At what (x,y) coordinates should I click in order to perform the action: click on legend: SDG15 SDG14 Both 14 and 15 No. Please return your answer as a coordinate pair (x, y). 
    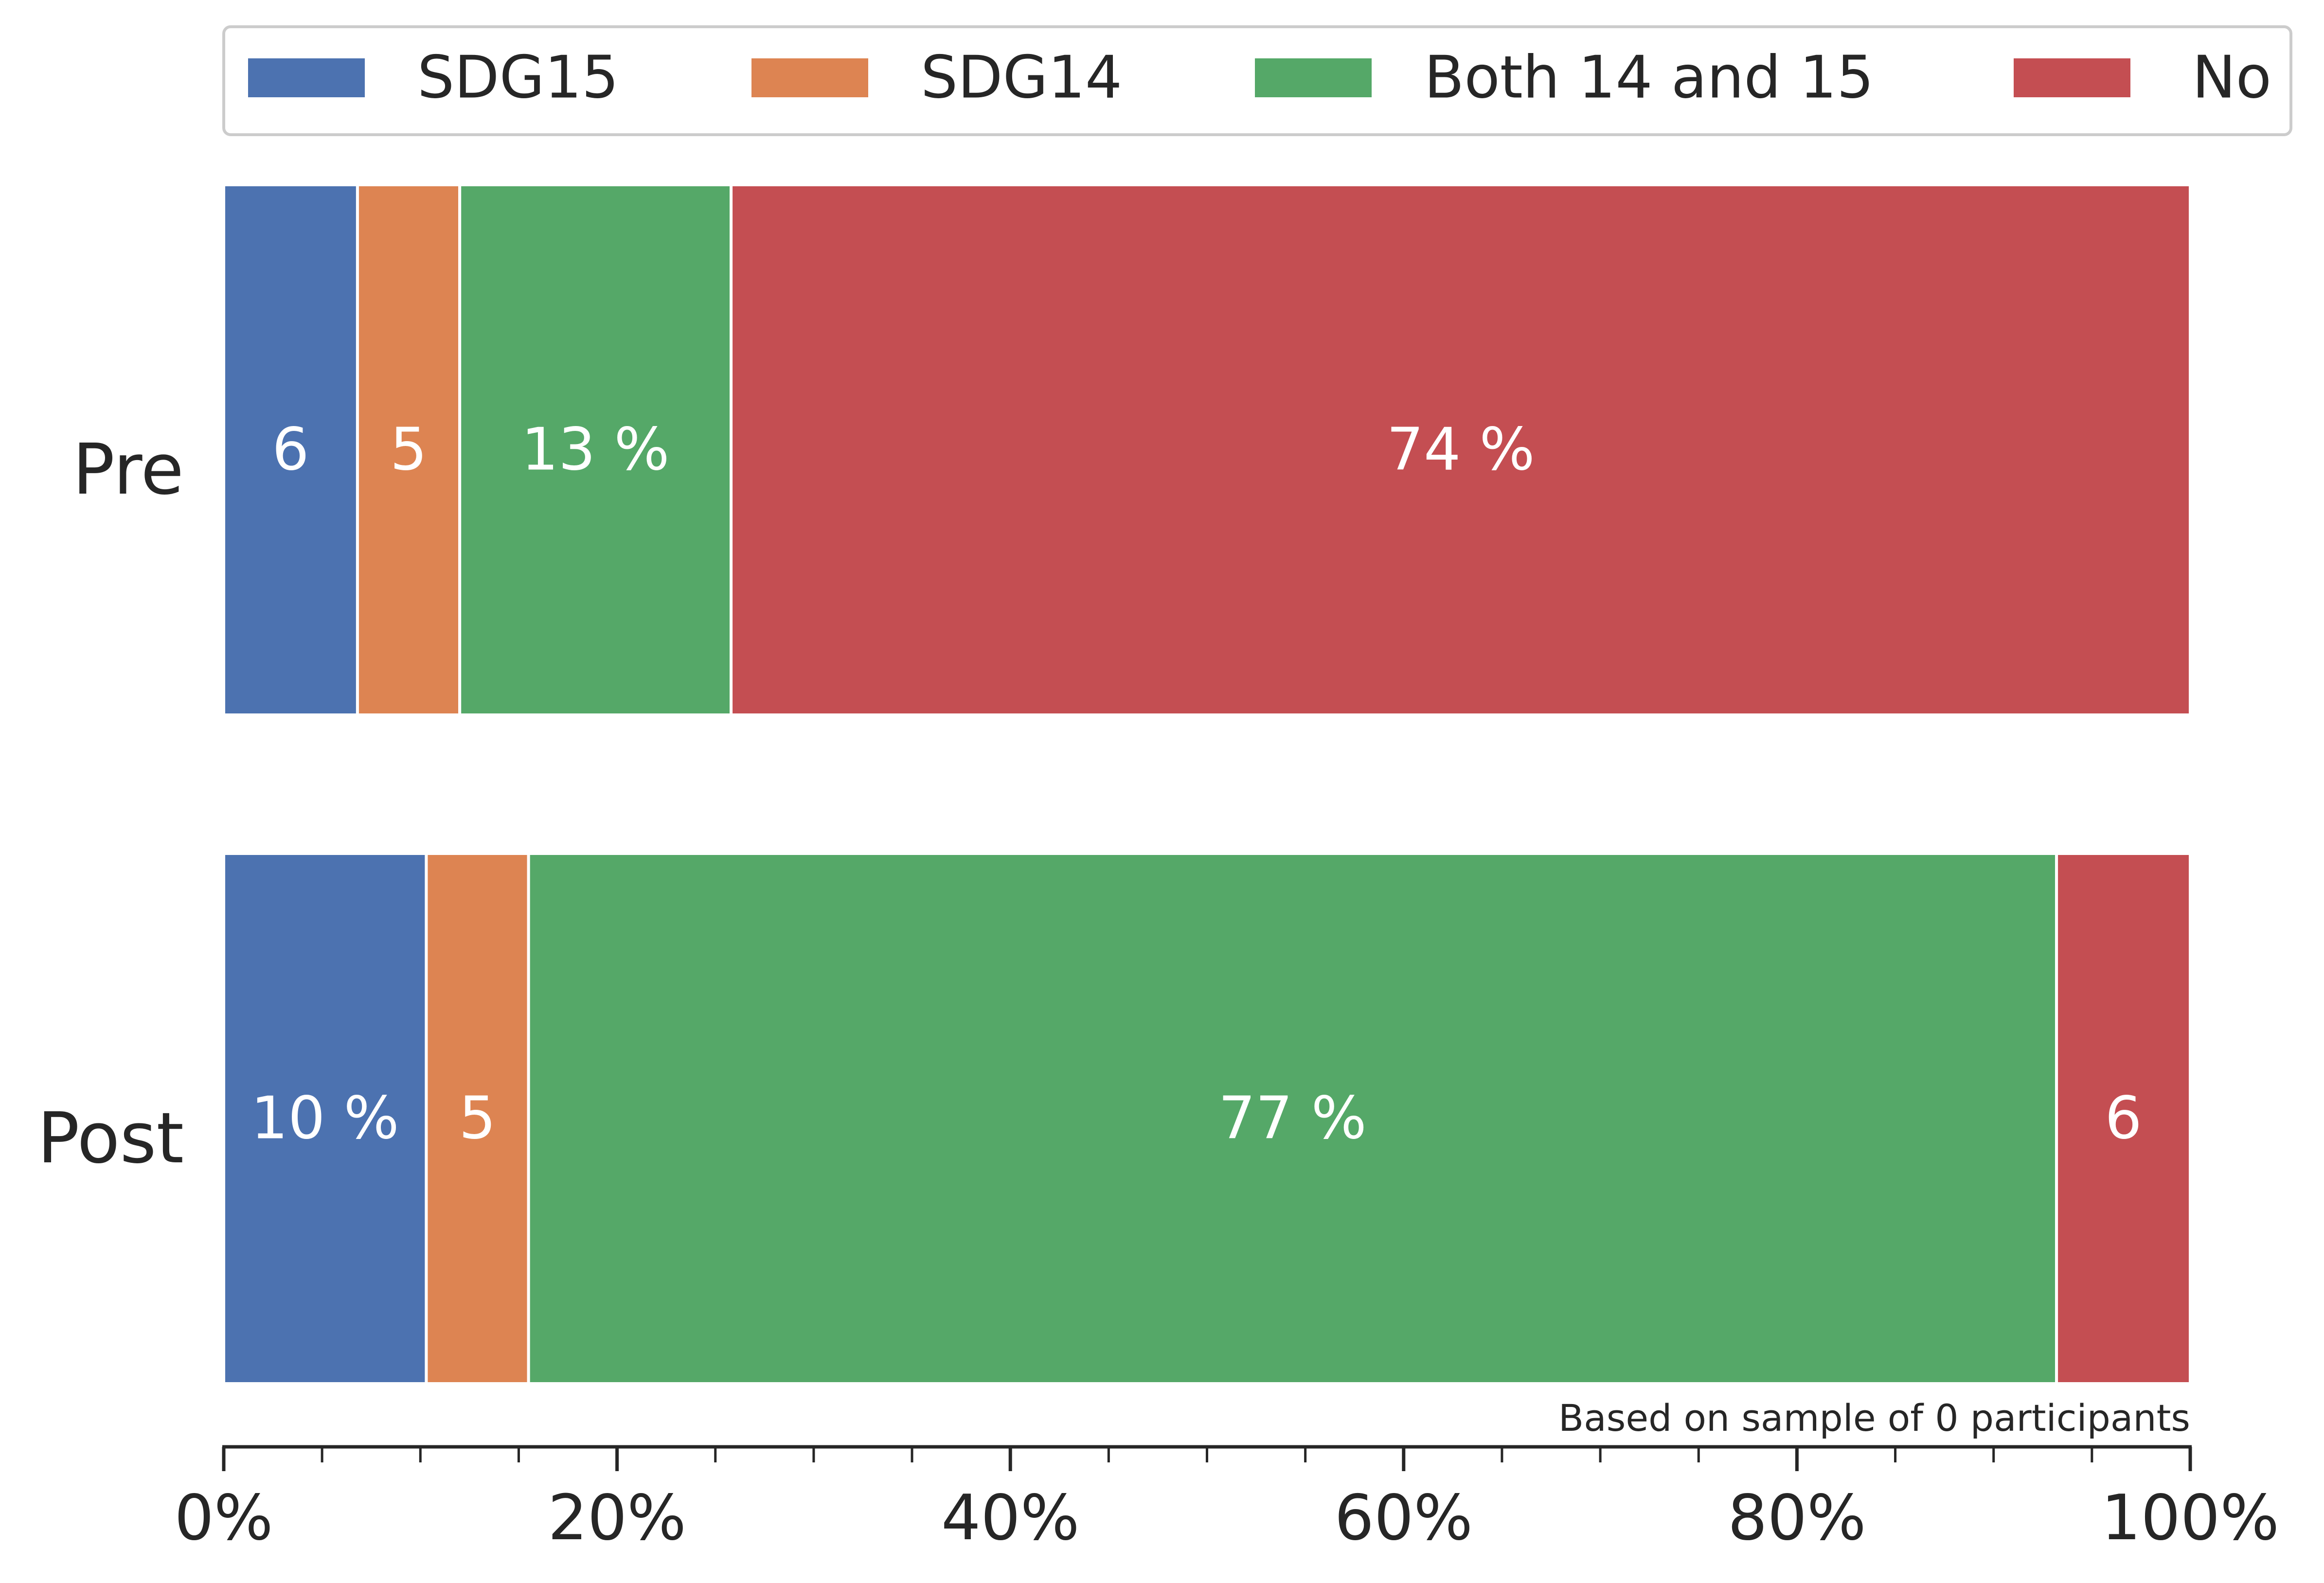
    Looking at the image, I should click on (1257, 80).